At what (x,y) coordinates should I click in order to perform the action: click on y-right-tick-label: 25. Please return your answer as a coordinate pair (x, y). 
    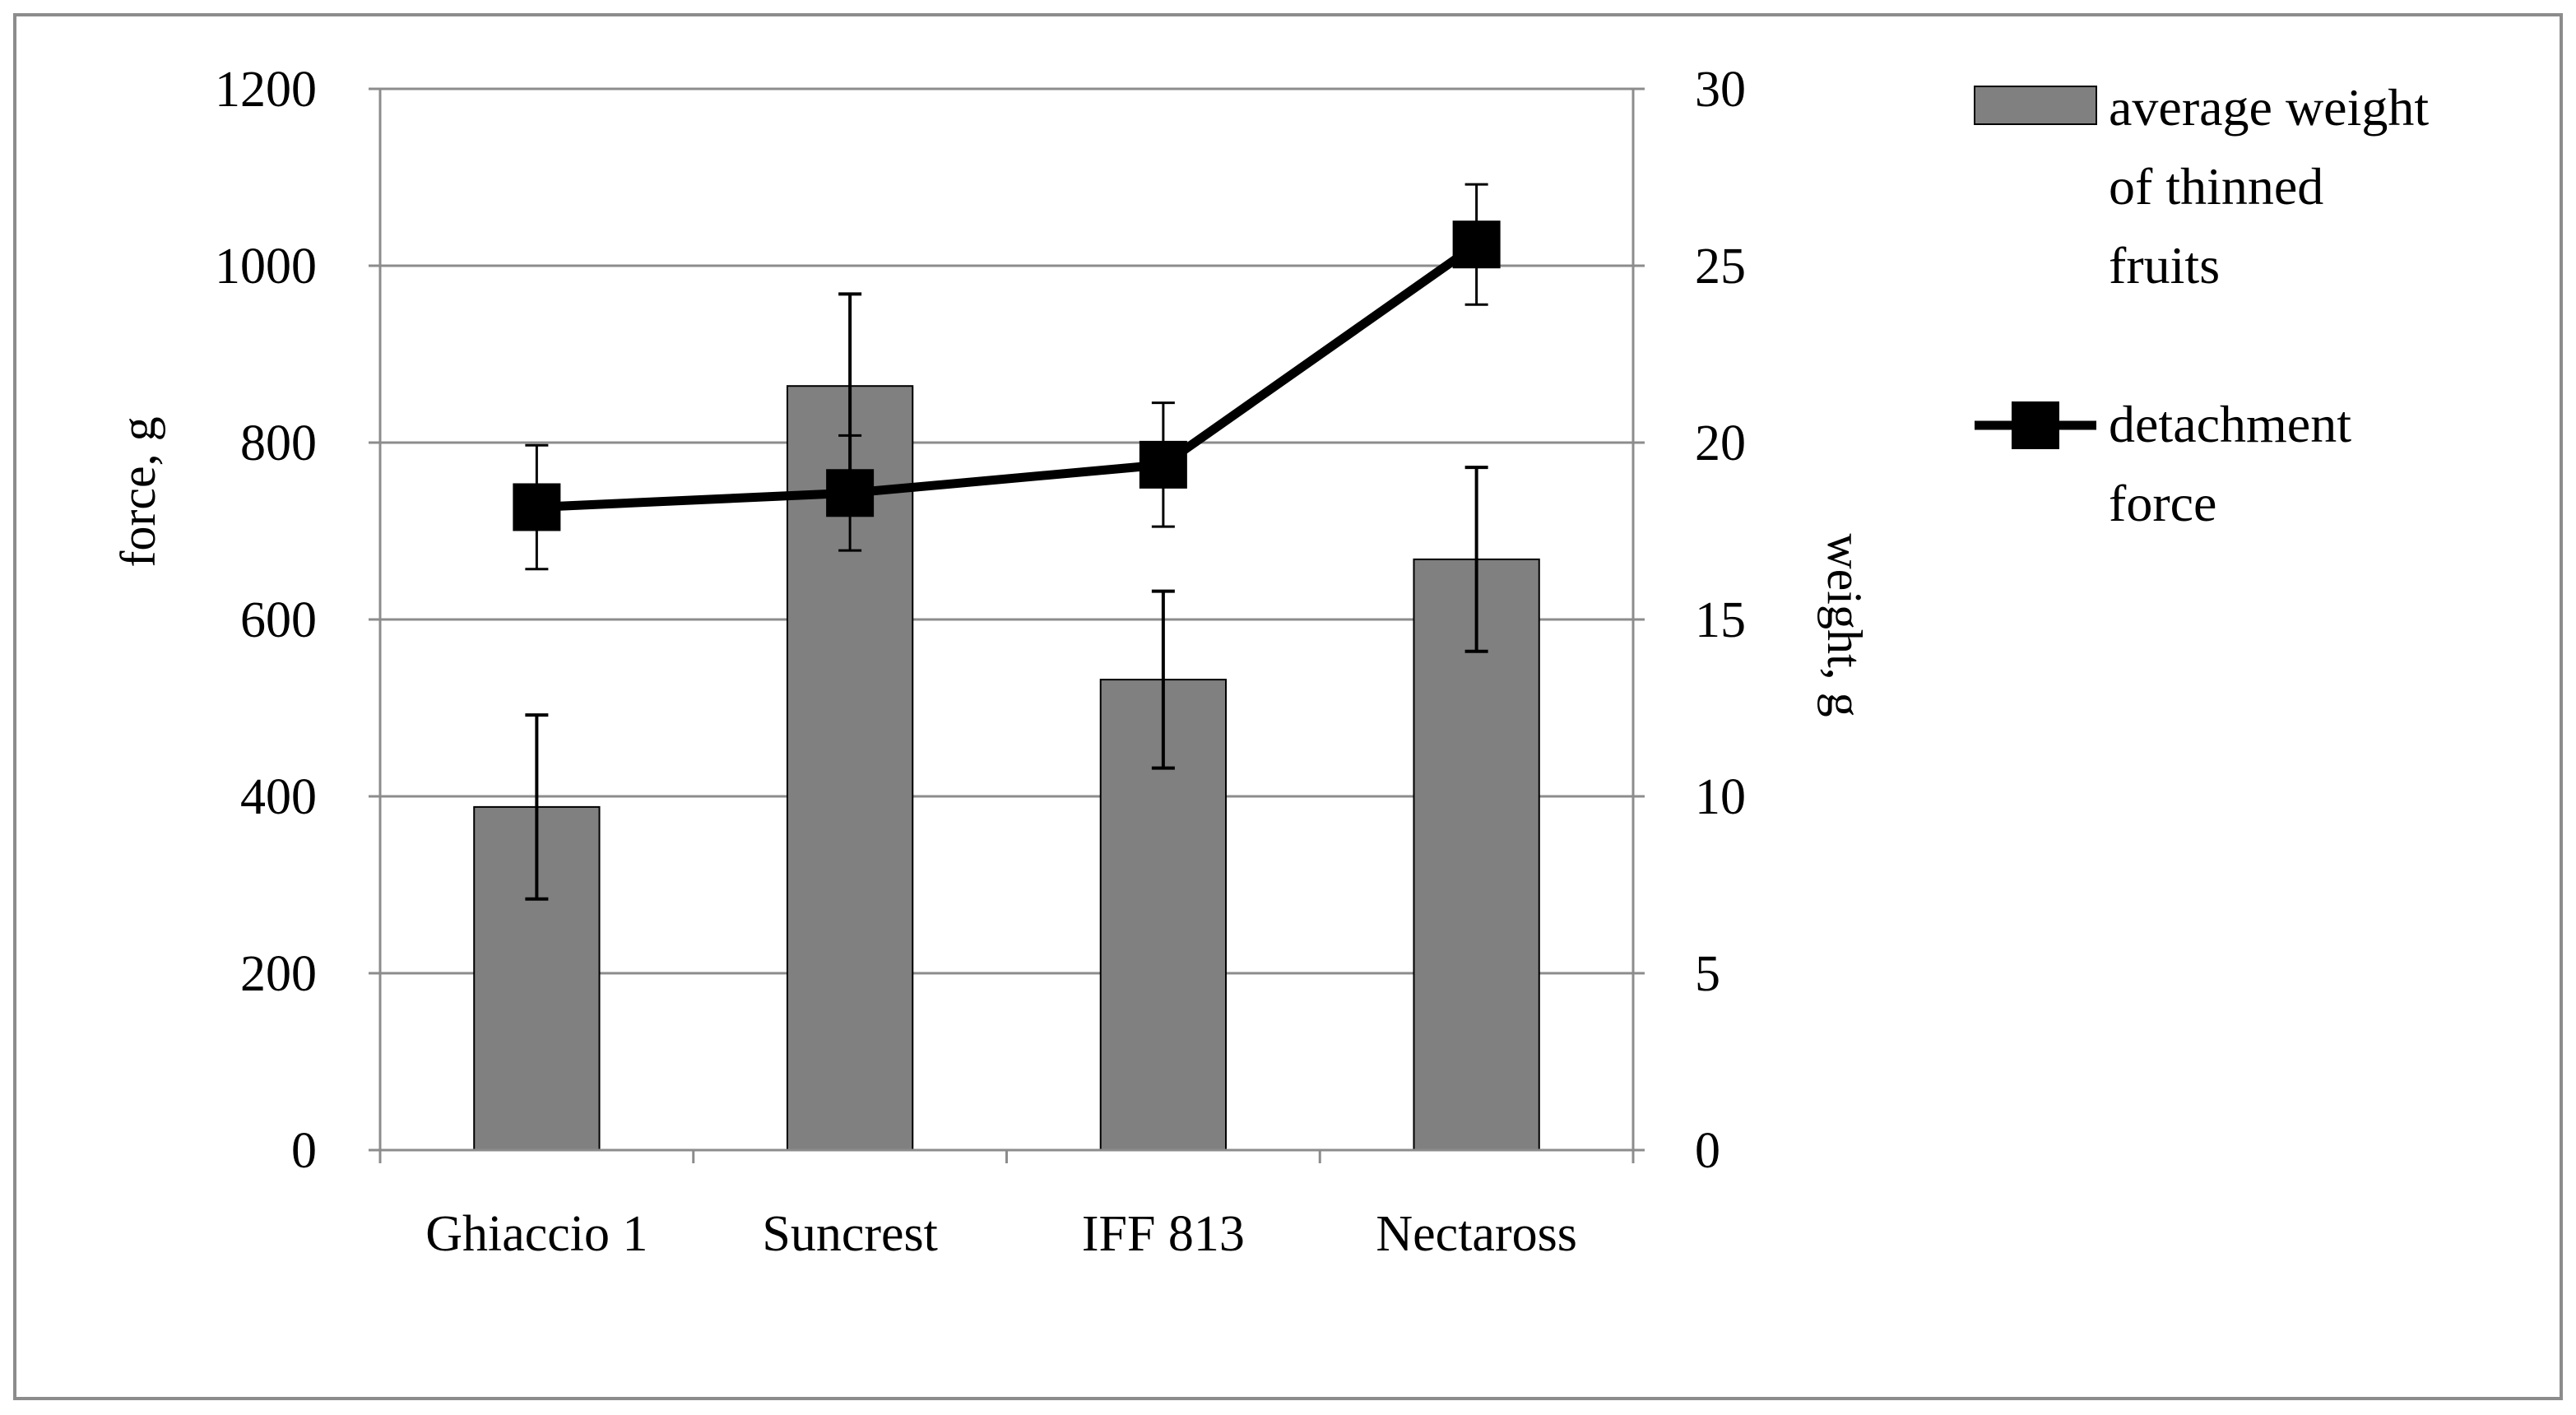
    Looking at the image, I should click on (1721, 267).